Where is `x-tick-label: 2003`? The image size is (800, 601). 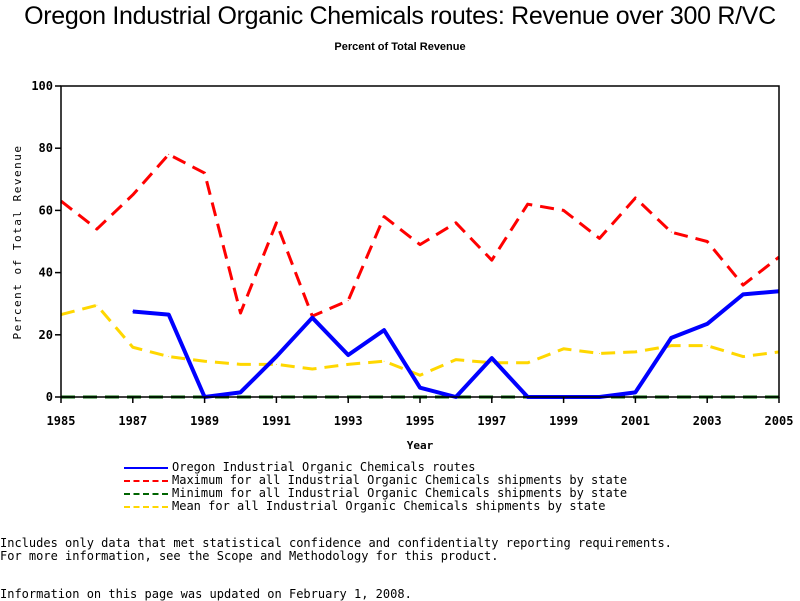 x-tick-label: 2003 is located at coordinates (707, 421).